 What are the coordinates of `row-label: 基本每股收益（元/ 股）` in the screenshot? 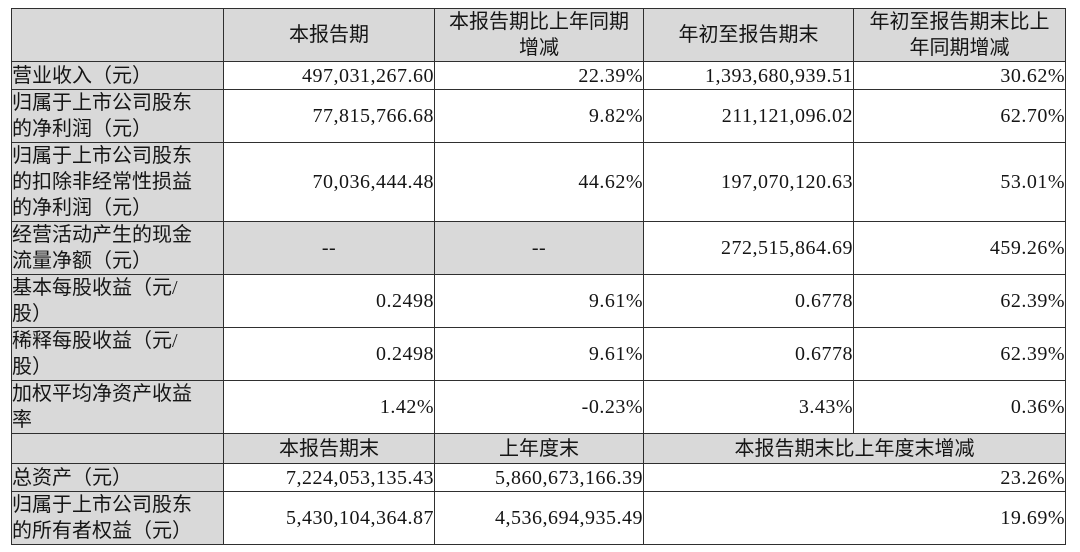 It's located at (117, 301).